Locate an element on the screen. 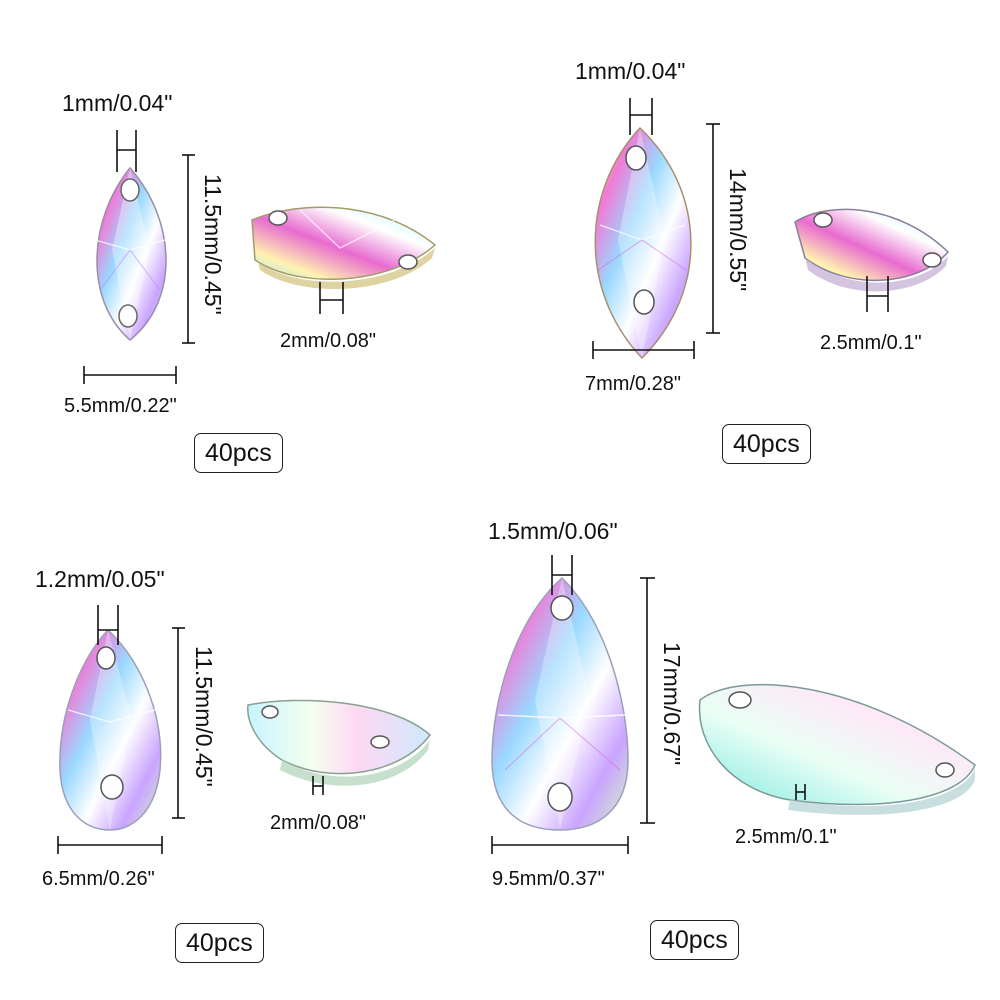  marquise-small-hole-label: 1mm/0.04" is located at coordinates (117, 103).